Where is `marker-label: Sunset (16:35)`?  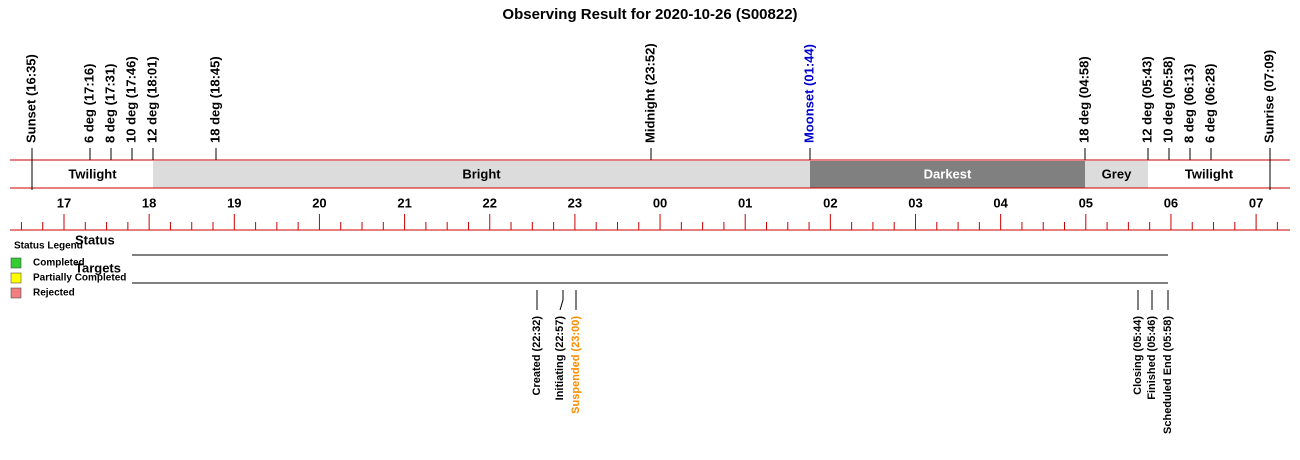
marker-label: Sunset (16:35) is located at coordinates (30, 98).